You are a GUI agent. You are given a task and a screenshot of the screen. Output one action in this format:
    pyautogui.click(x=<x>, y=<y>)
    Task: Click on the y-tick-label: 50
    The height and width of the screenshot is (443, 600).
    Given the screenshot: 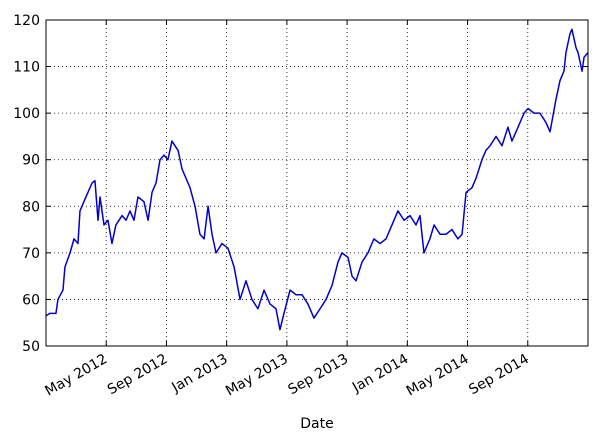 What is the action you would take?
    pyautogui.click(x=31, y=347)
    